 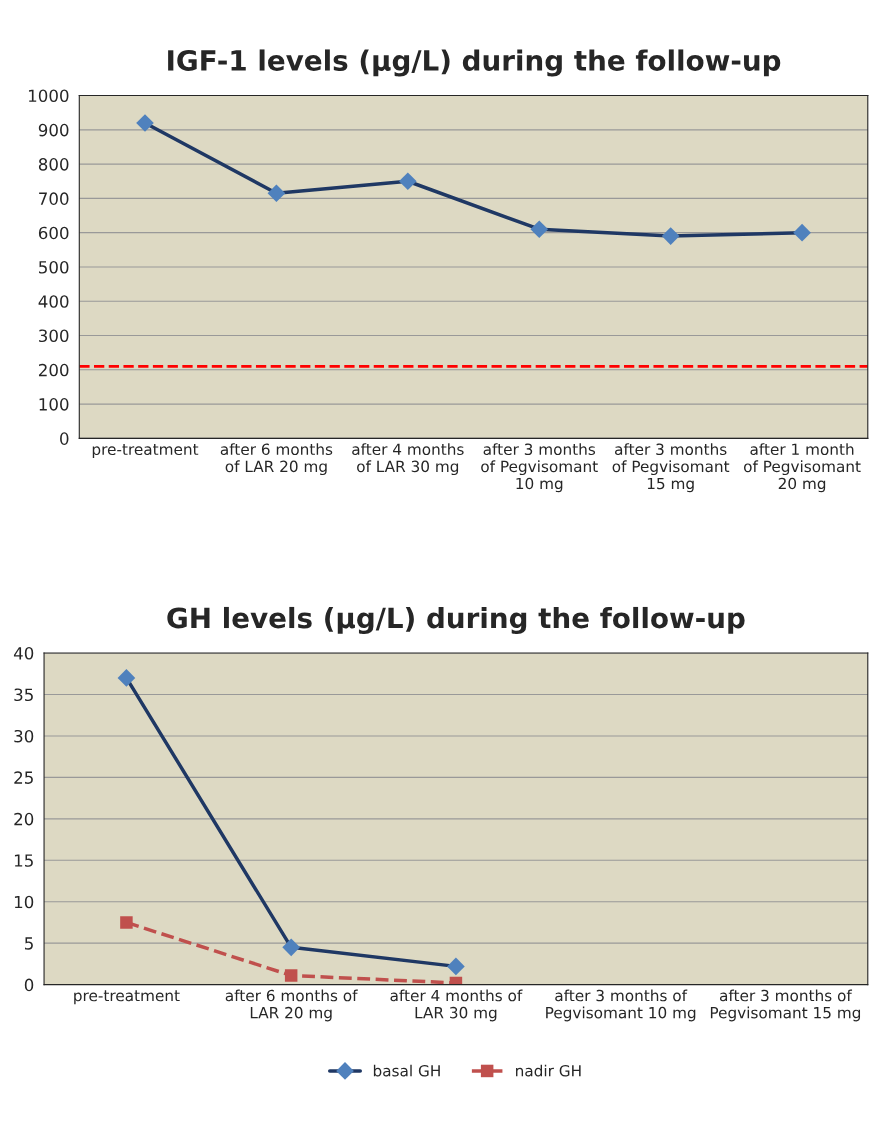 I want to click on x-tick-label: after 1 month of Pegvisomant 20 mg, so click(x=802, y=468).